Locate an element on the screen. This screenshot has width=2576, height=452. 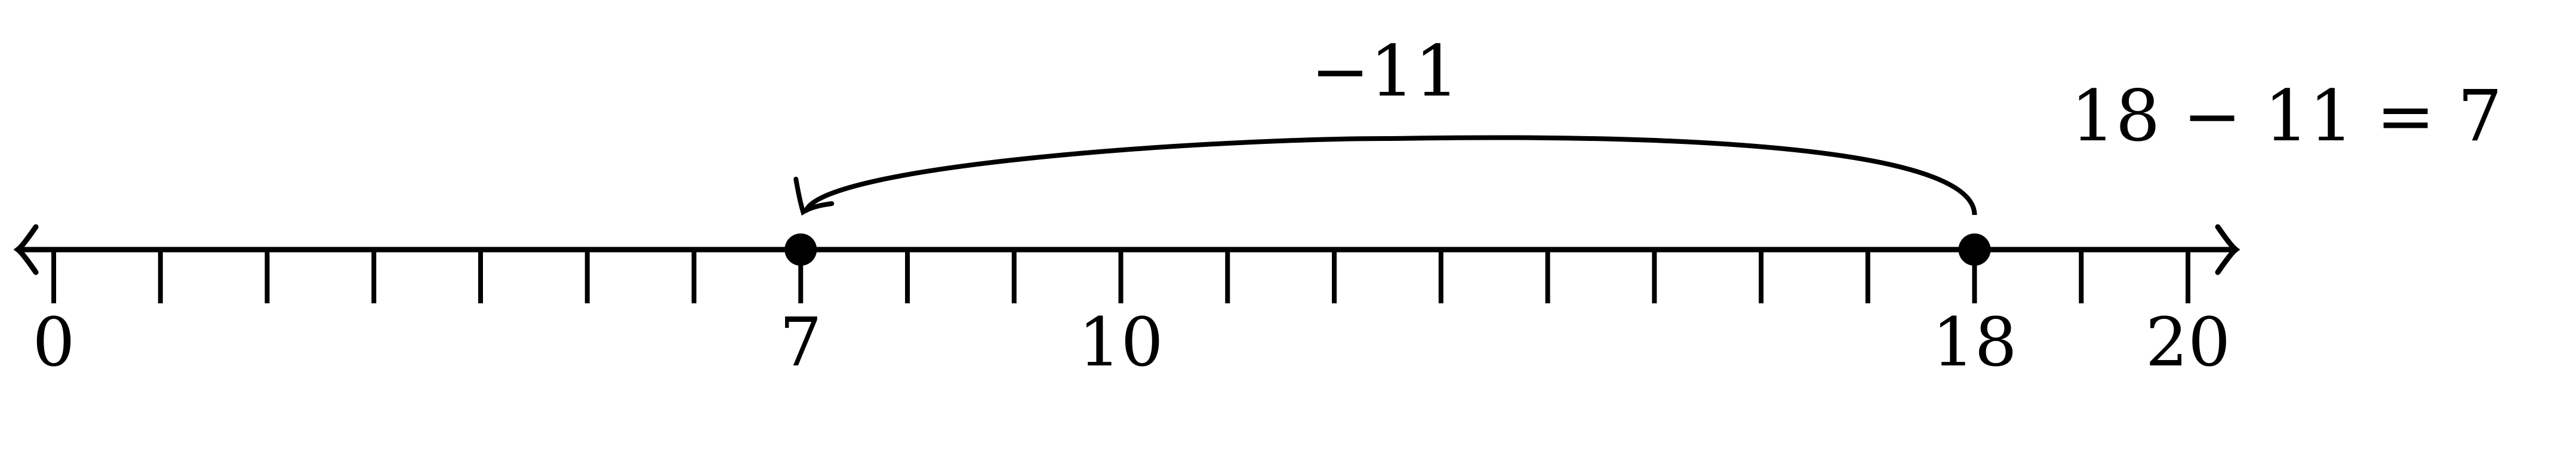
axis-layer is located at coordinates (1126, 249).